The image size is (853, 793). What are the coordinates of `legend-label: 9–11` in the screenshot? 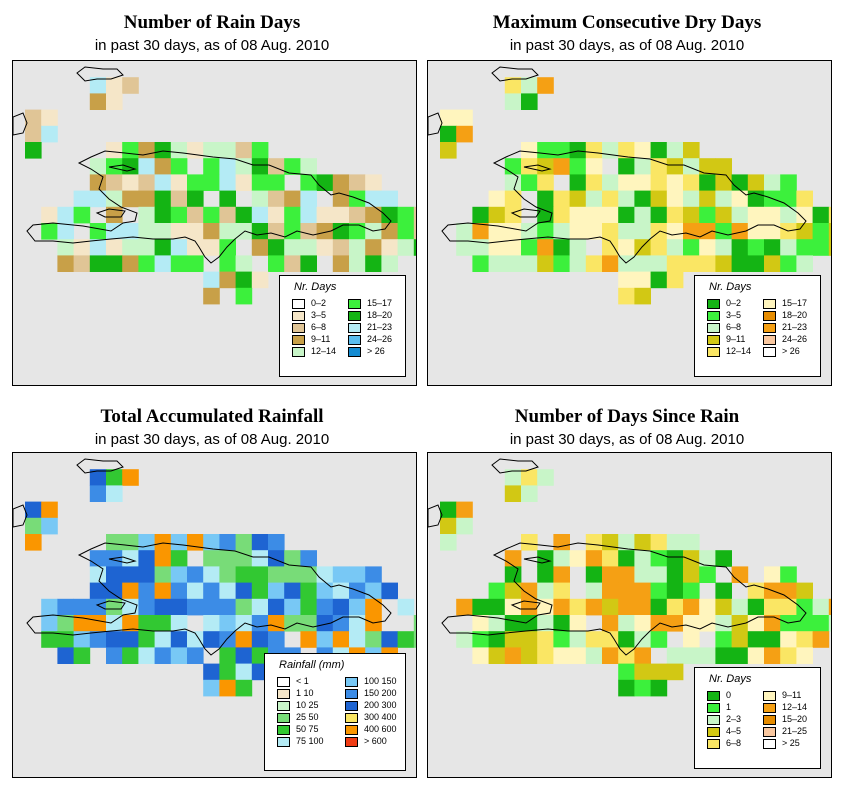 It's located at (736, 339).